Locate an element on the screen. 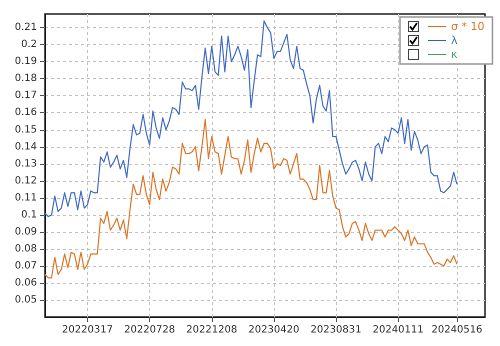  x-tick-label: 20220317 is located at coordinates (87, 330).